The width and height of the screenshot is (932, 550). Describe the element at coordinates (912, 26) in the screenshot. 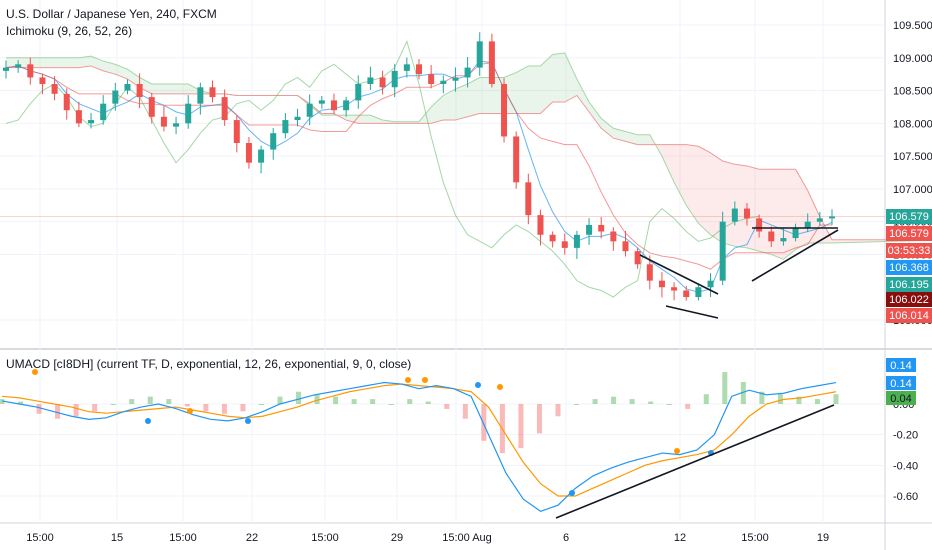

I see `price-tick-label: 109.500` at that location.